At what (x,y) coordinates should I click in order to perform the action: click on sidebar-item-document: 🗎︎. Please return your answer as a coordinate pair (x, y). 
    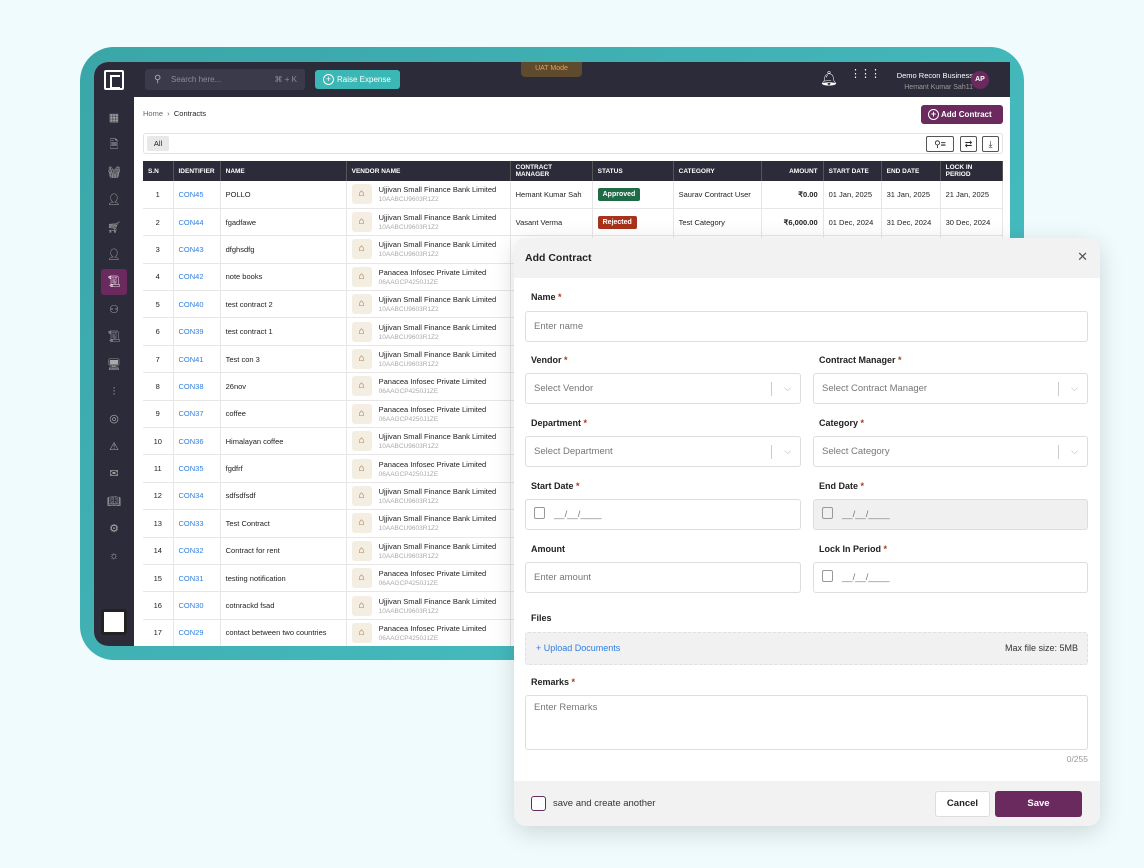
    Looking at the image, I should click on (114, 145).